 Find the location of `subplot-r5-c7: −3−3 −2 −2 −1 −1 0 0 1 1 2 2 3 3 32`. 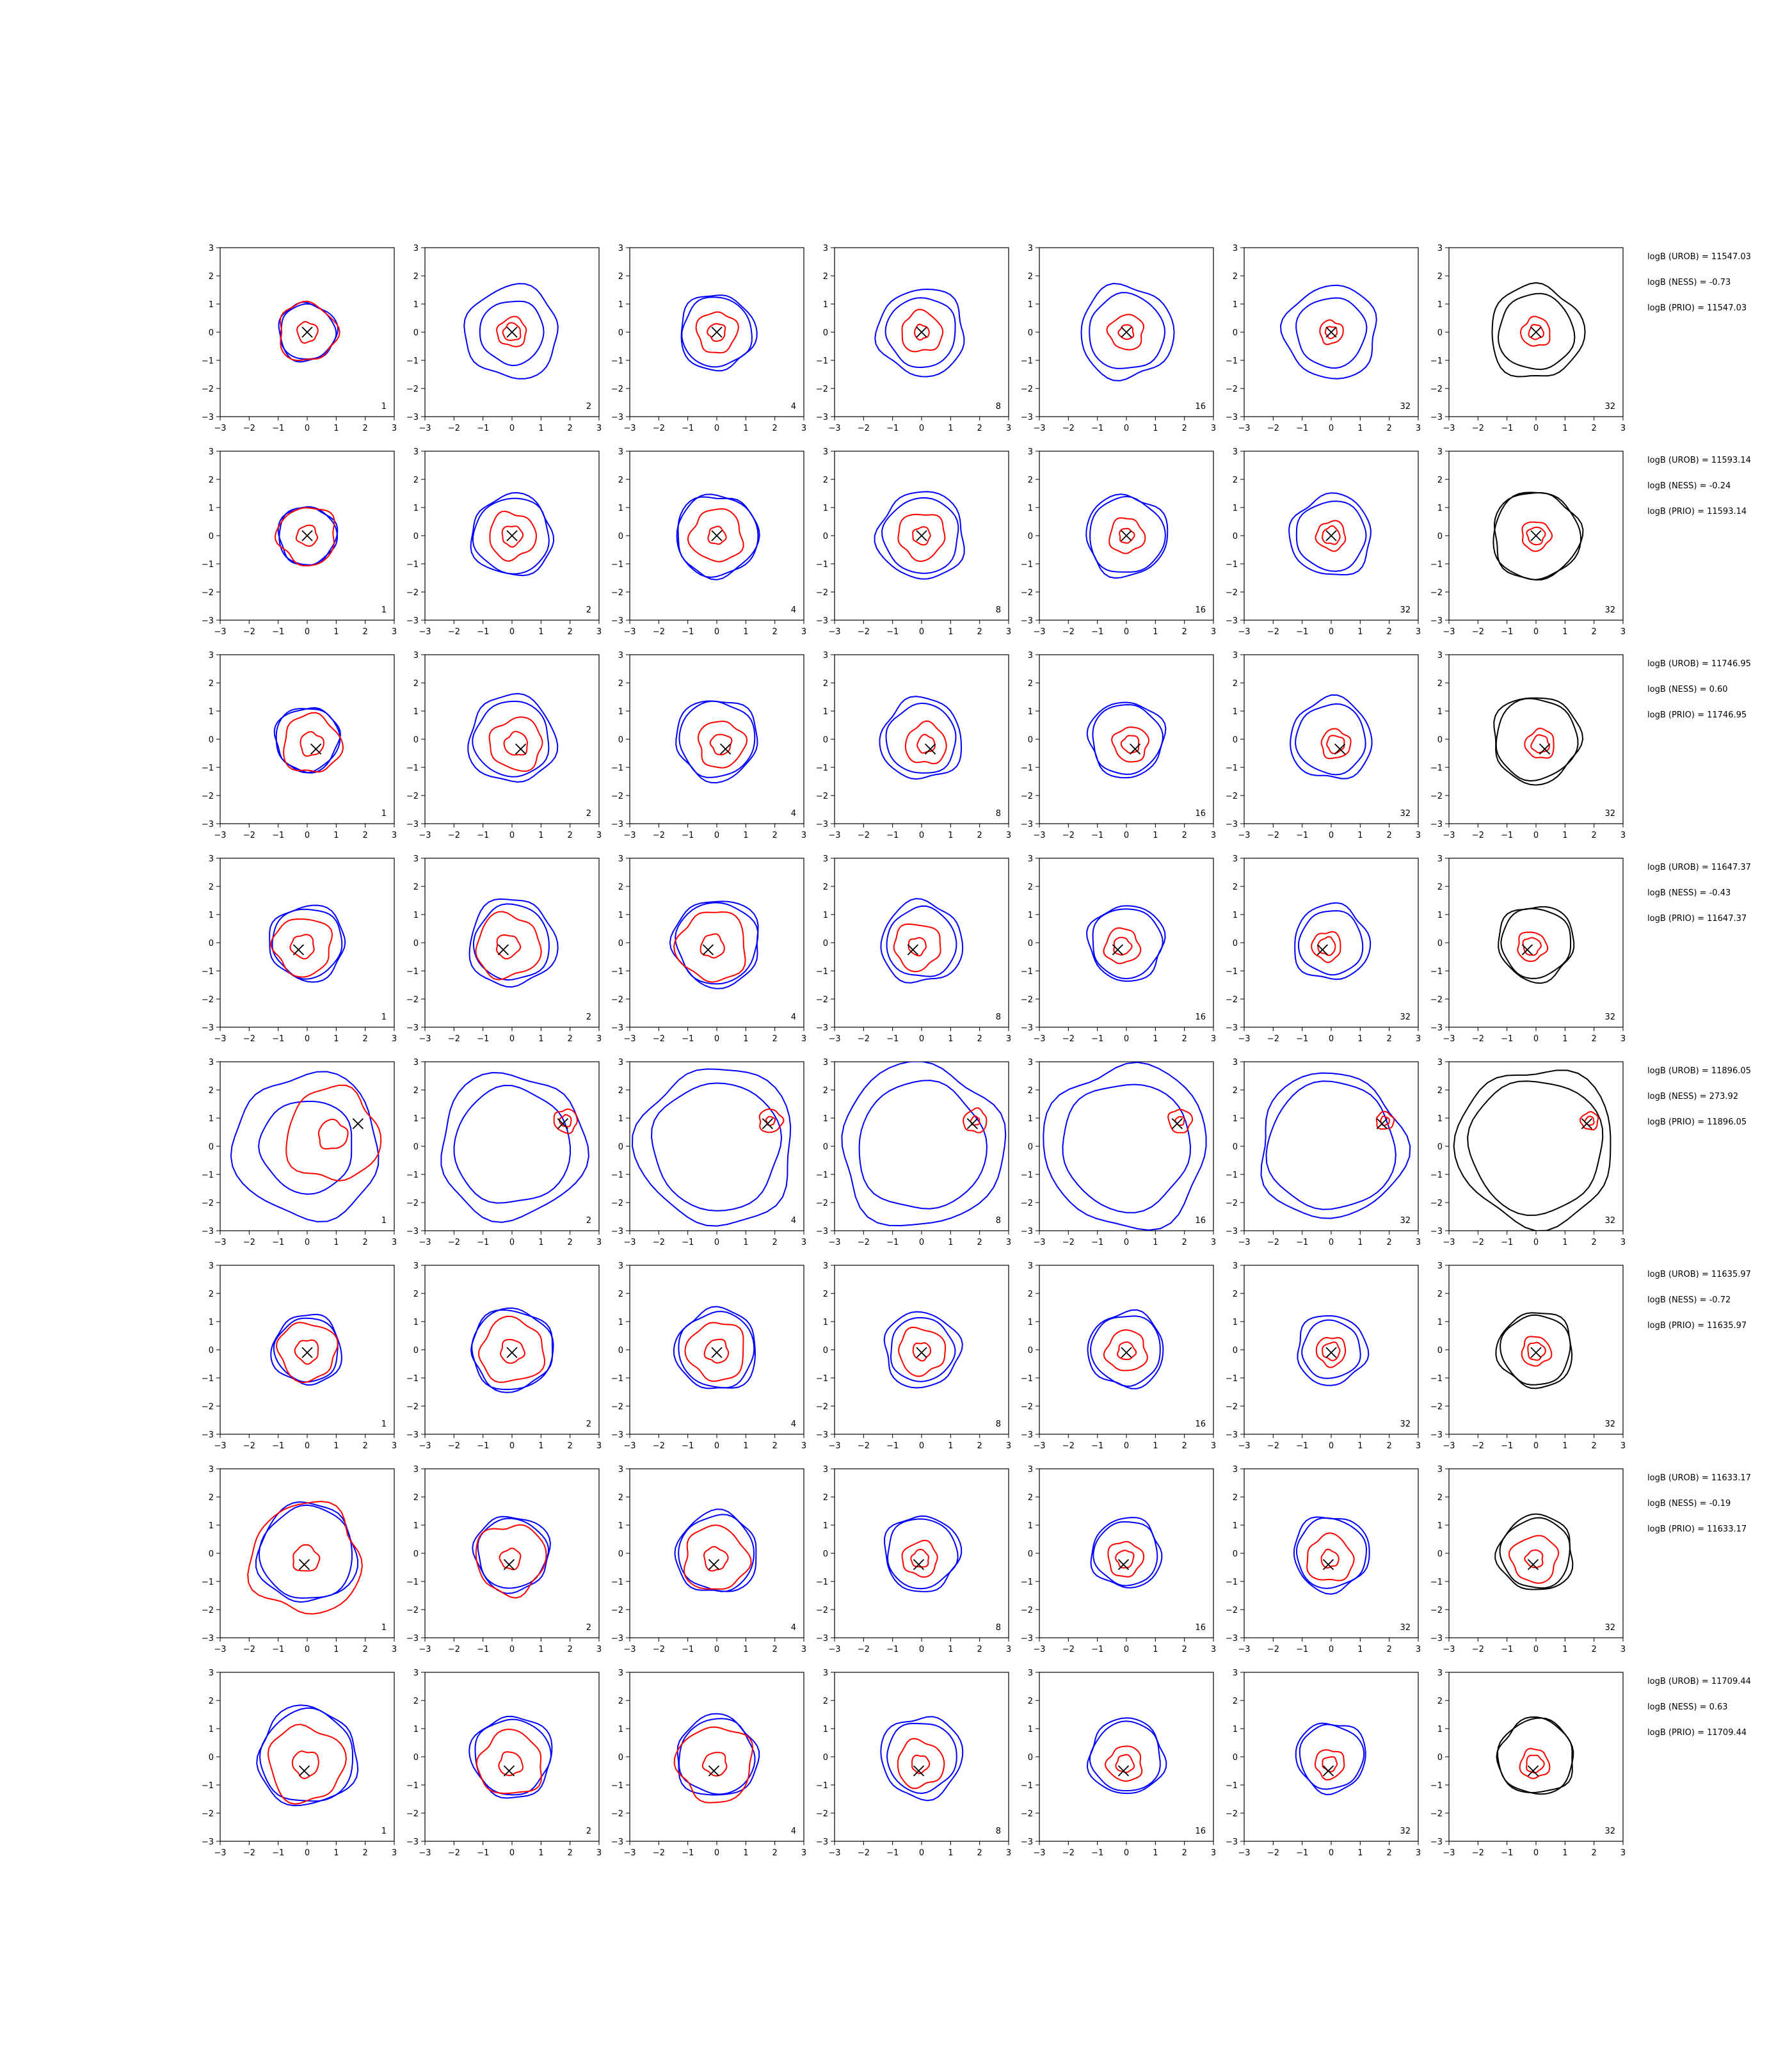

subplot-r5-c7: −3−3 −2 −2 −1 −1 0 0 1 1 2 2 3 3 32 is located at coordinates (1528, 1152).